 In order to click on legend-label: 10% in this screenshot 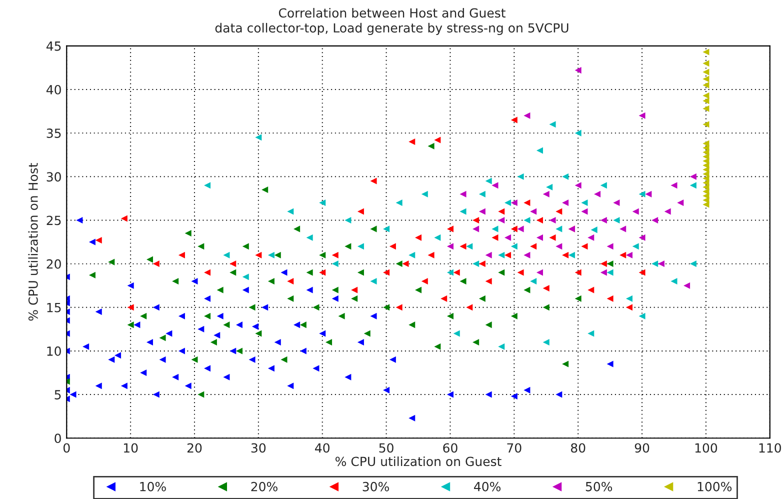, I will do `click(153, 487)`.